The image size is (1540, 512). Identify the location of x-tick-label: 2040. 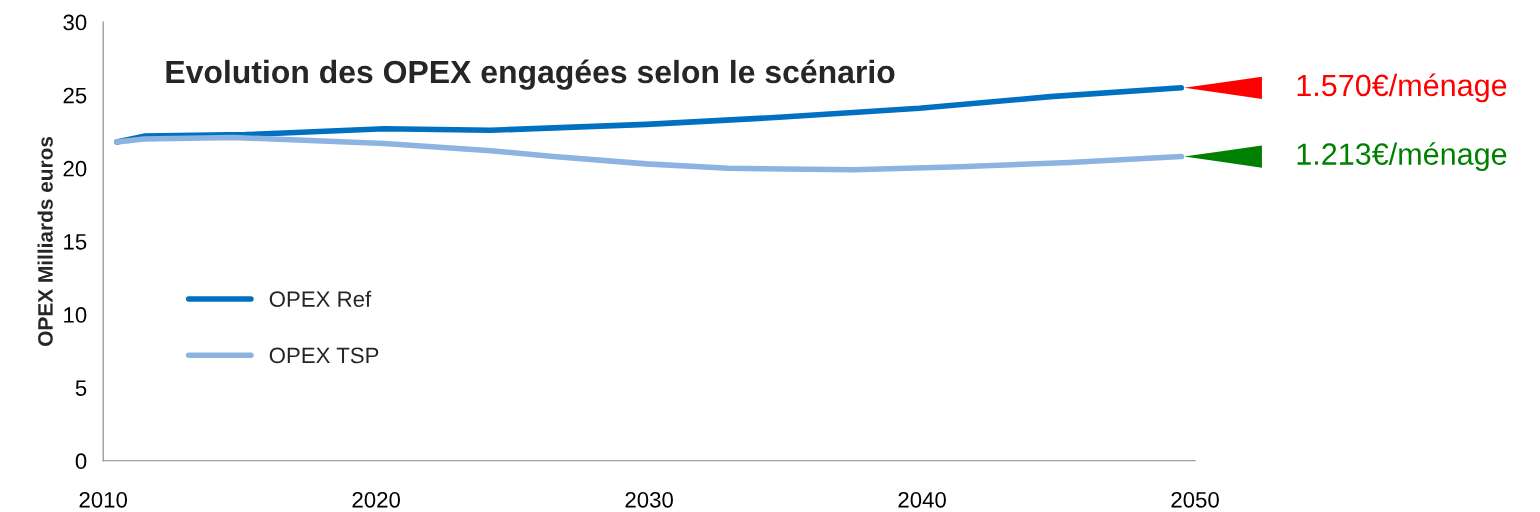
(922, 499).